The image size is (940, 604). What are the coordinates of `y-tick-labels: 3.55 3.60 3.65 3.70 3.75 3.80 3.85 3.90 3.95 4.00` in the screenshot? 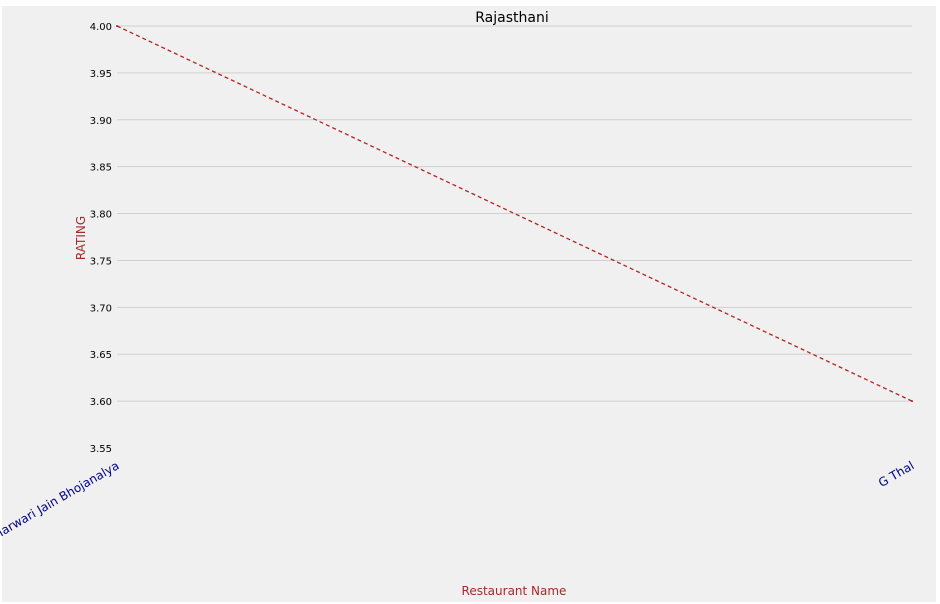 It's located at (101, 238).